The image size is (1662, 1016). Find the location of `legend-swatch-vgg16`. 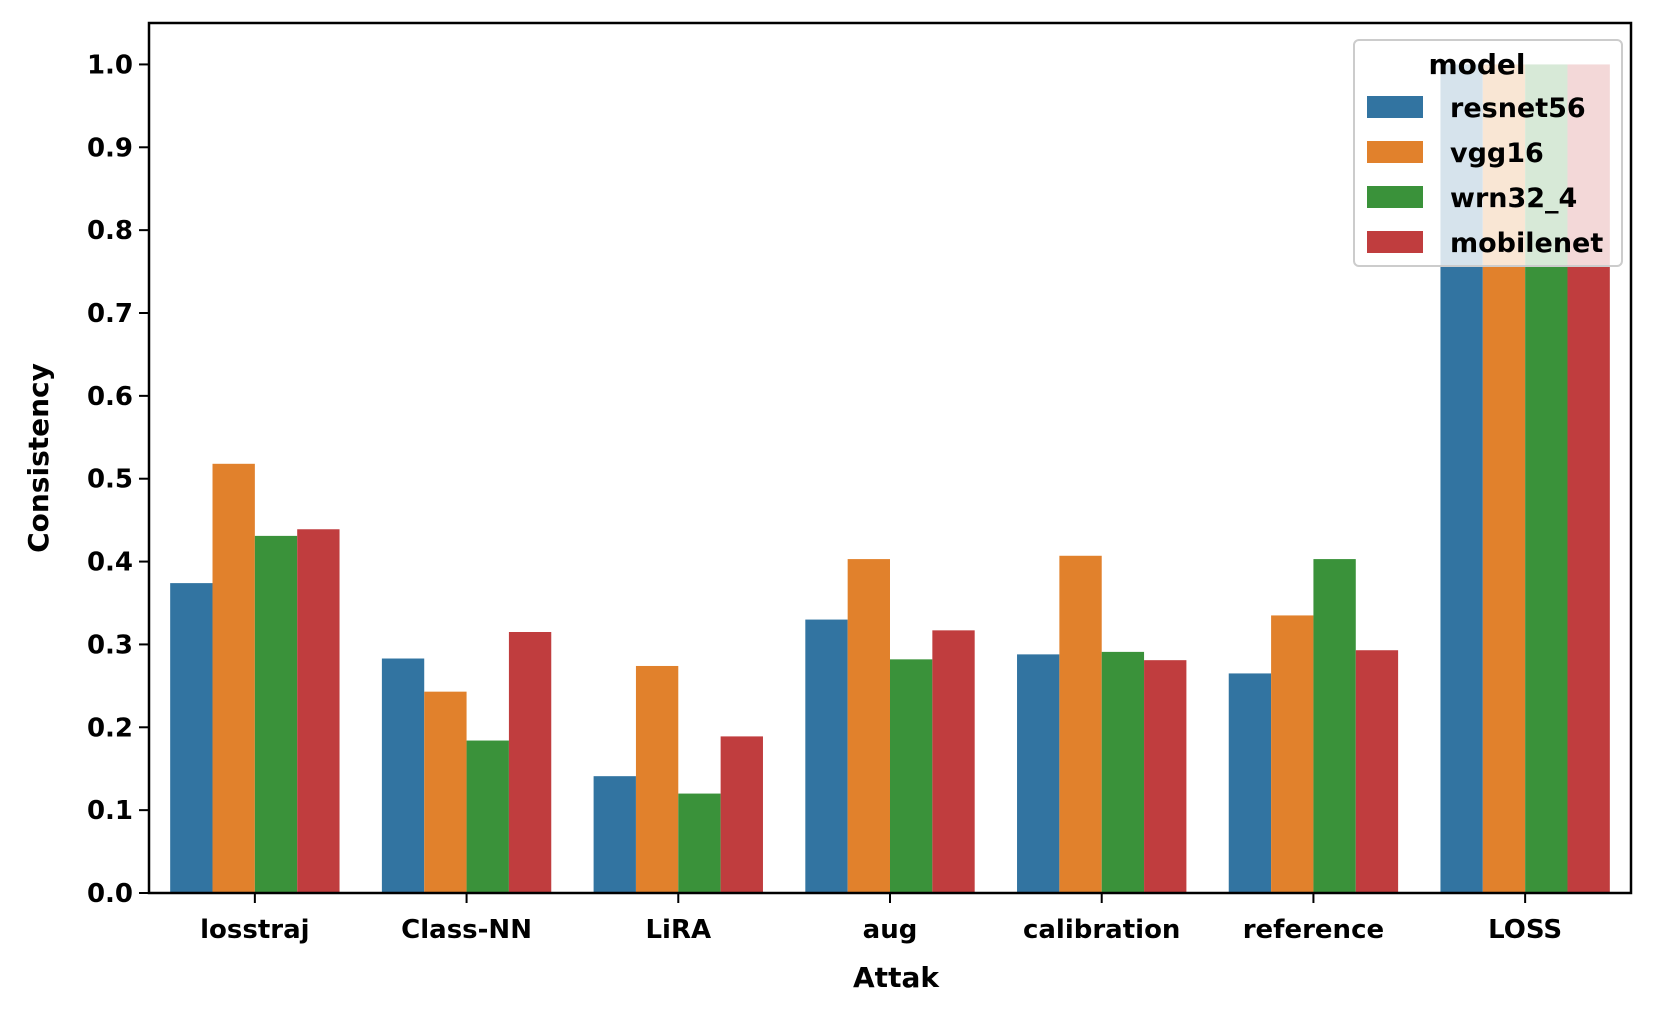

legend-swatch-vgg16 is located at coordinates (1395, 152).